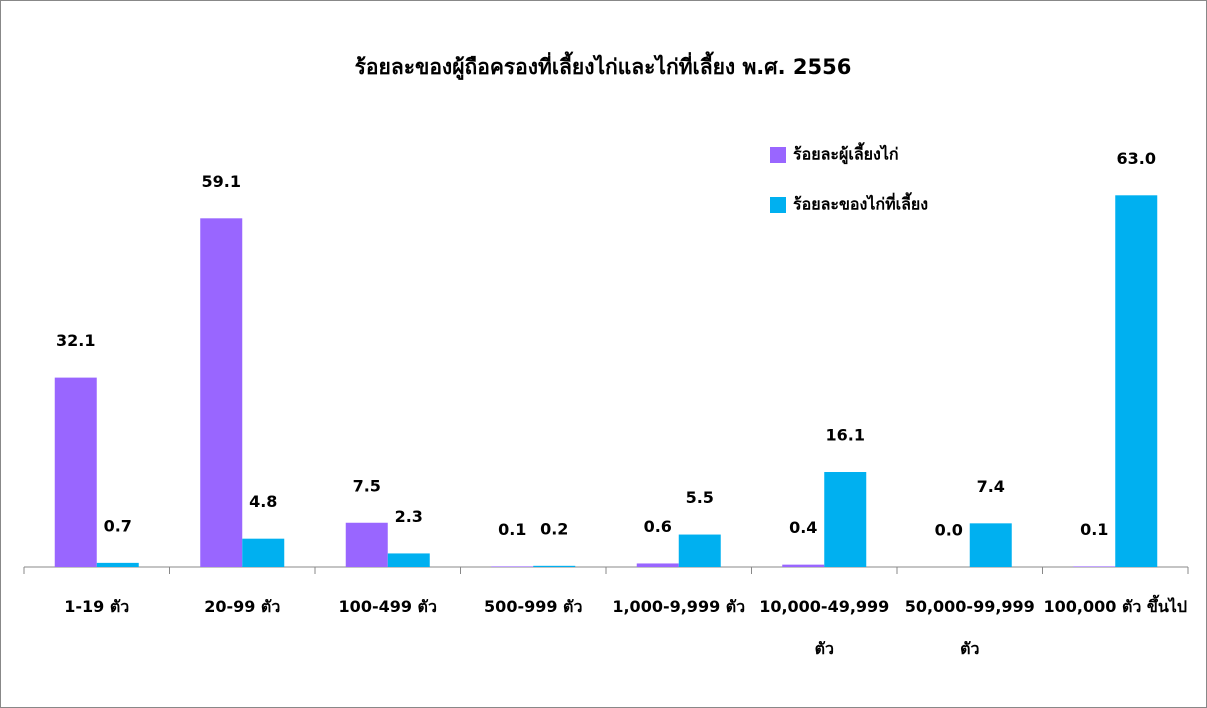  I want to click on x-tick-label: 50,000-99,999 ตัว, so click(969, 627).